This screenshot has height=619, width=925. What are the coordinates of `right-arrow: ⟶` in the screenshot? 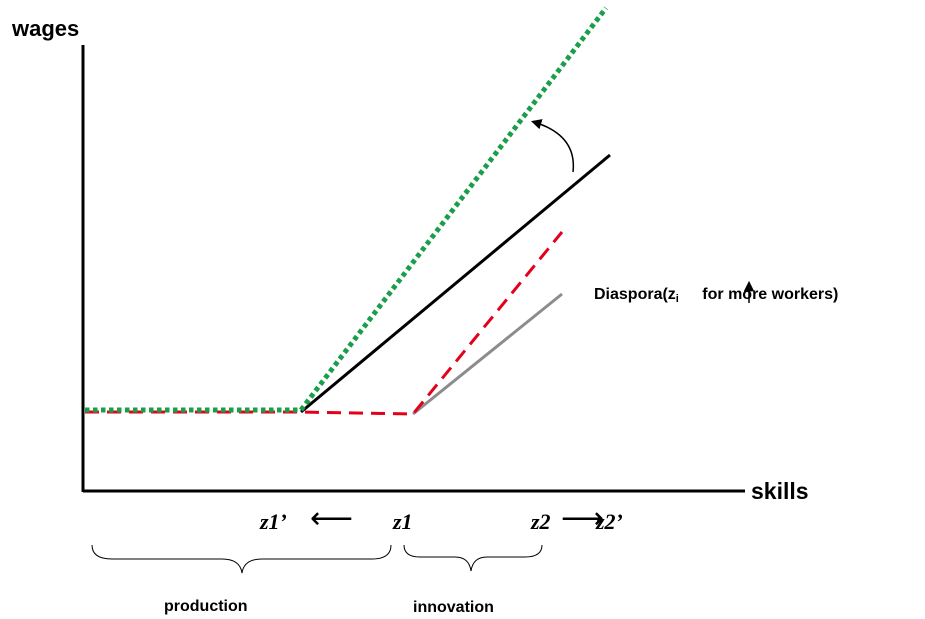 It's located at (582, 518).